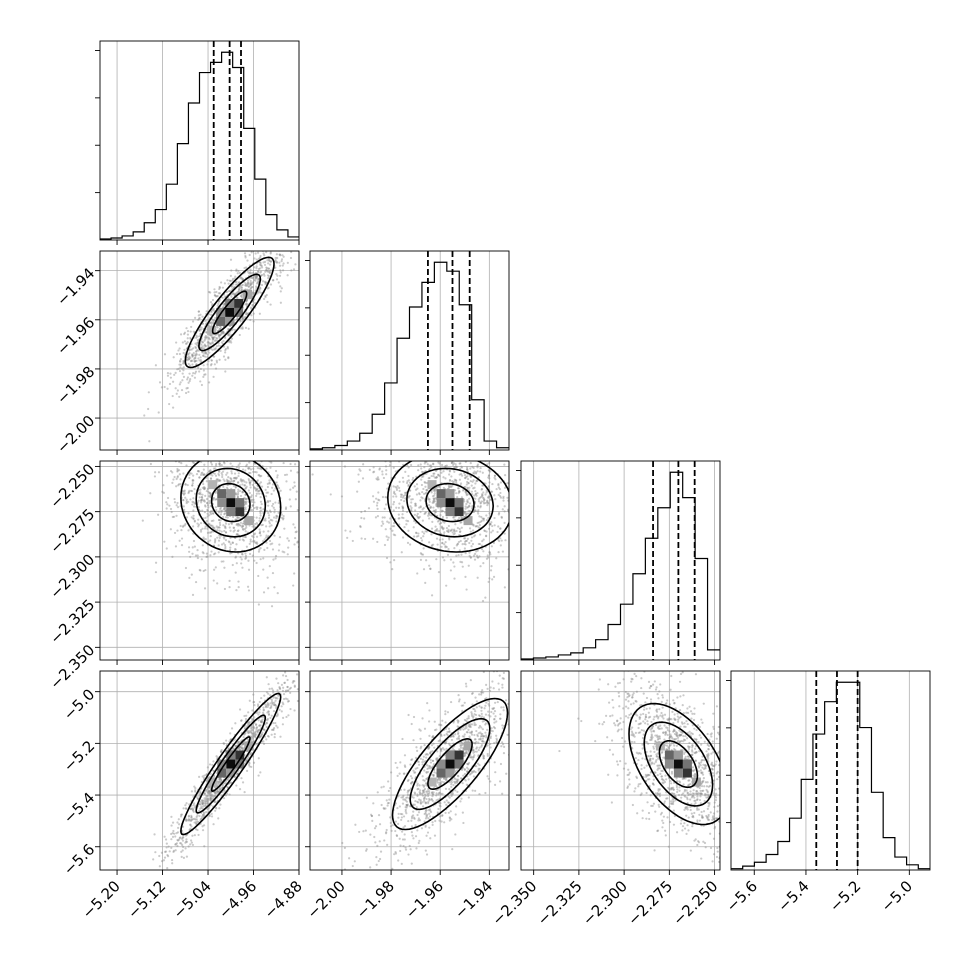 The width and height of the screenshot is (970, 970). I want to click on density-cell, so click(450, 494).